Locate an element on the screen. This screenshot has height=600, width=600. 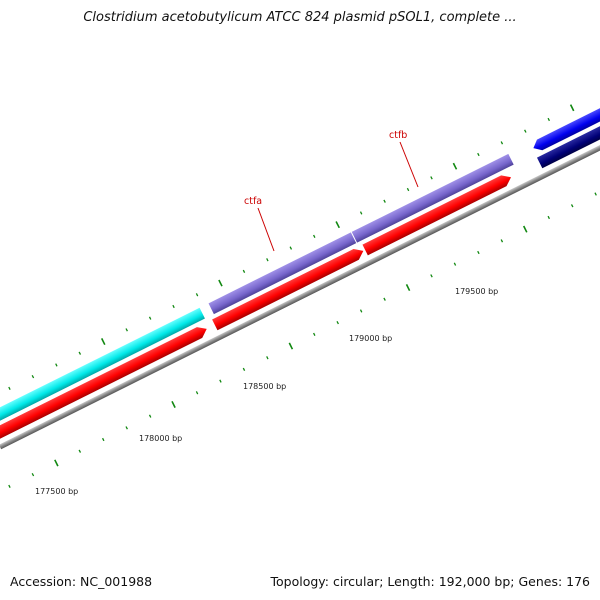
cds-arrow-ctfa is located at coordinates (288, 290).